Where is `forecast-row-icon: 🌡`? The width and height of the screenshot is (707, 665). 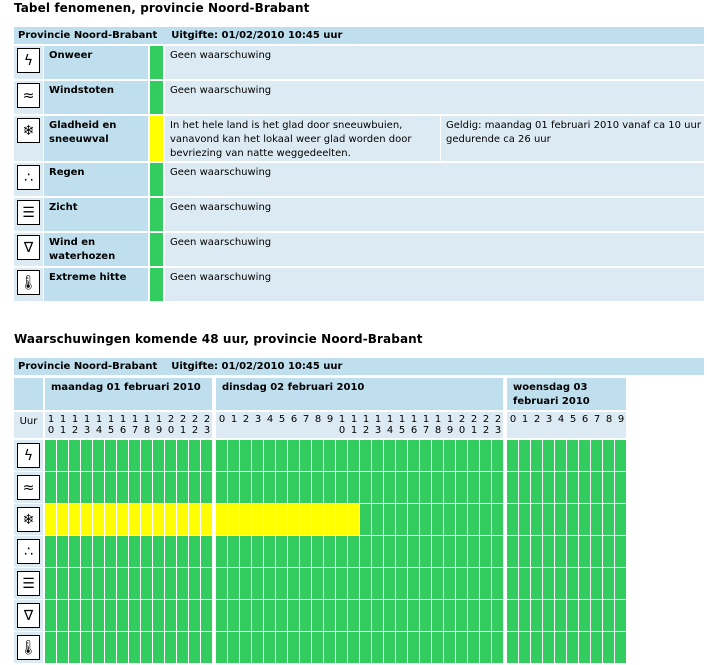 forecast-row-icon: 🌡 is located at coordinates (28, 647).